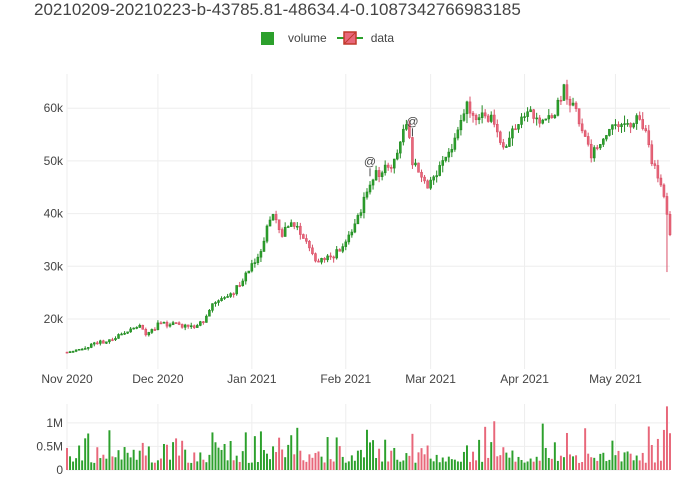 The height and width of the screenshot is (500, 700). I want to click on legend-item-volume: volume, so click(293, 38).